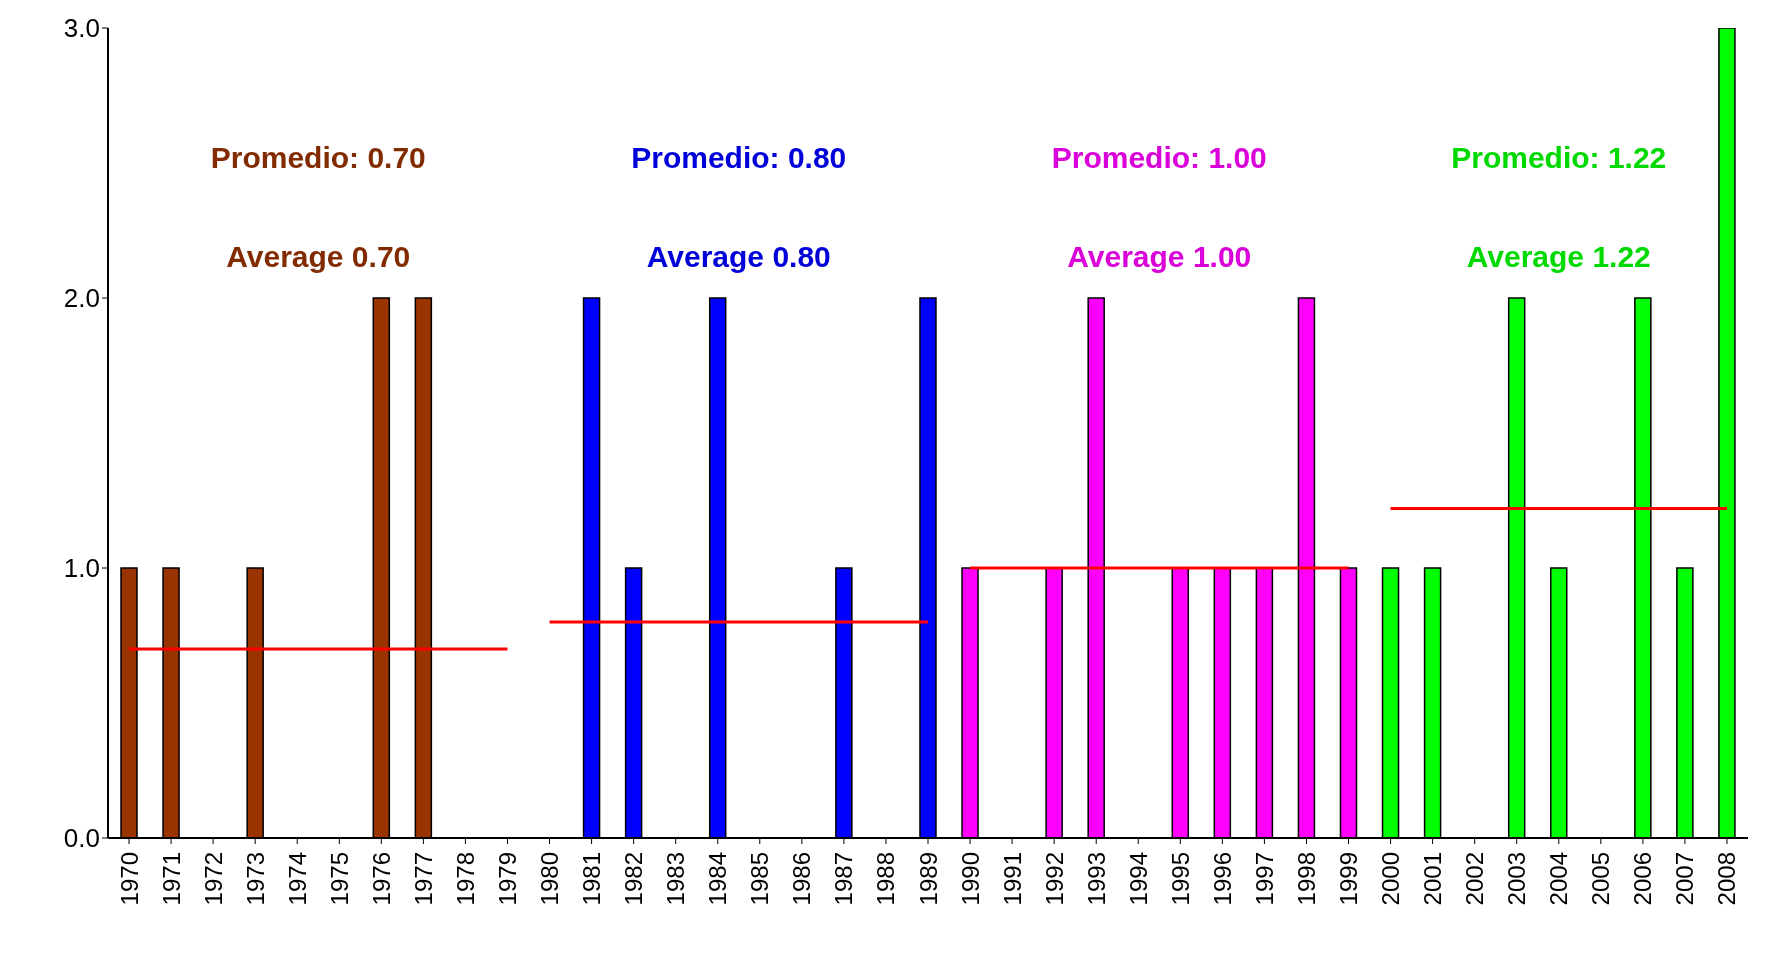 The width and height of the screenshot is (1780, 963). Describe the element at coordinates (1685, 879) in the screenshot. I see `x-tick-label: 2007` at that location.